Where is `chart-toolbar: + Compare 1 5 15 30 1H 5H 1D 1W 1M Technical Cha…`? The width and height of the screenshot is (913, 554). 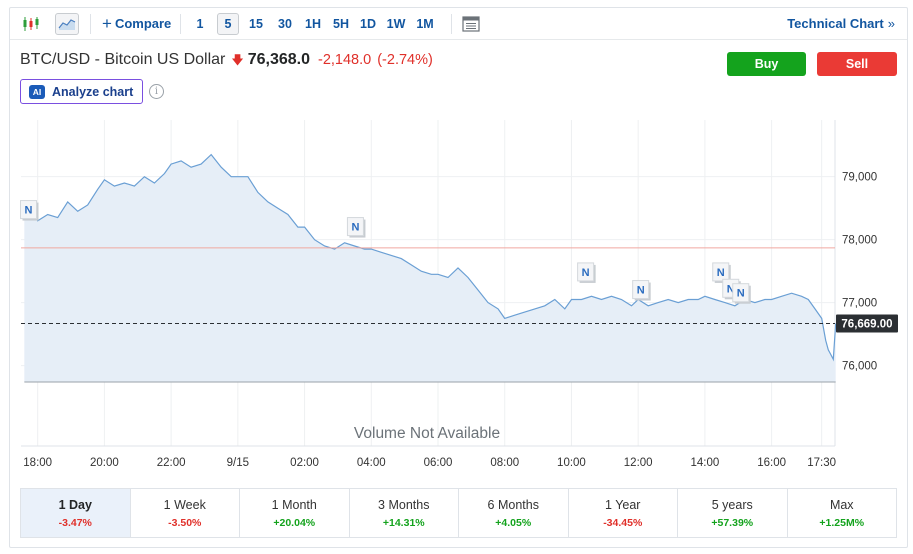
chart-toolbar: + Compare 1 5 15 30 1H 5H 1D 1W 1M Technical Cha… is located at coordinates (458, 24).